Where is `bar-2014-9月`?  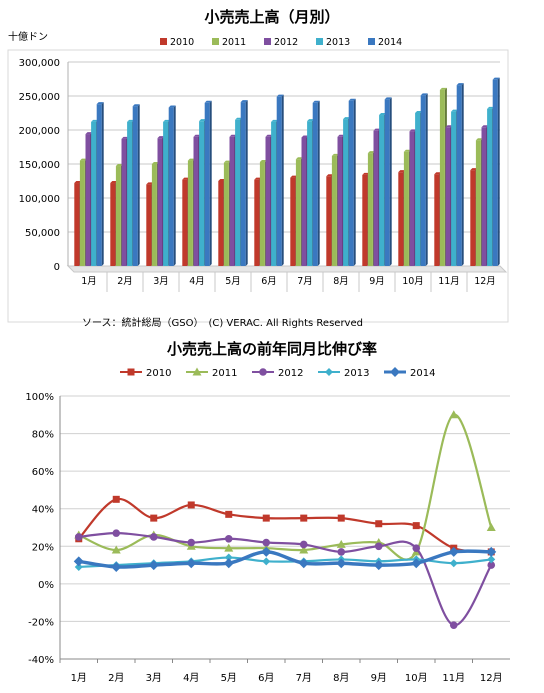
bar-2014-9月 is located at coordinates (387, 183).